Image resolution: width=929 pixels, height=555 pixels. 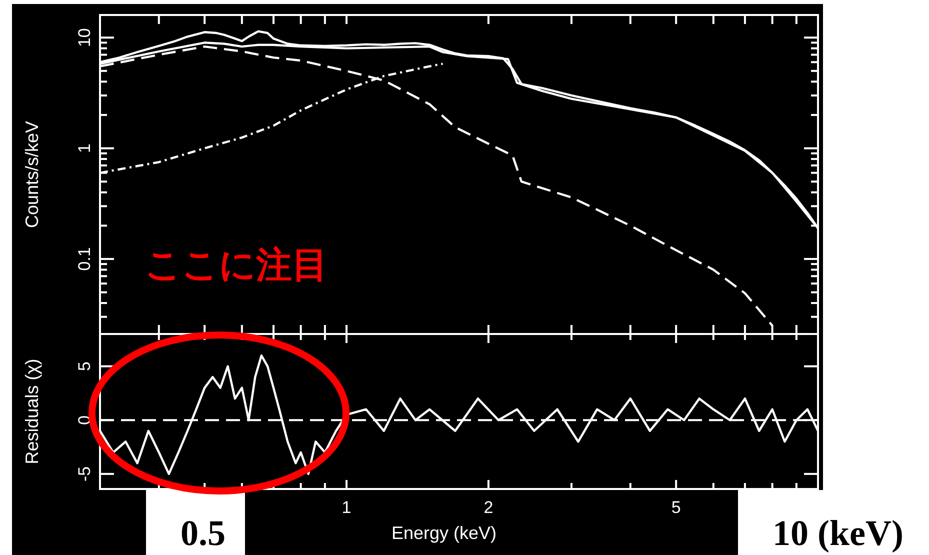 I want to click on x-tick-label: 1, so click(x=347, y=507).